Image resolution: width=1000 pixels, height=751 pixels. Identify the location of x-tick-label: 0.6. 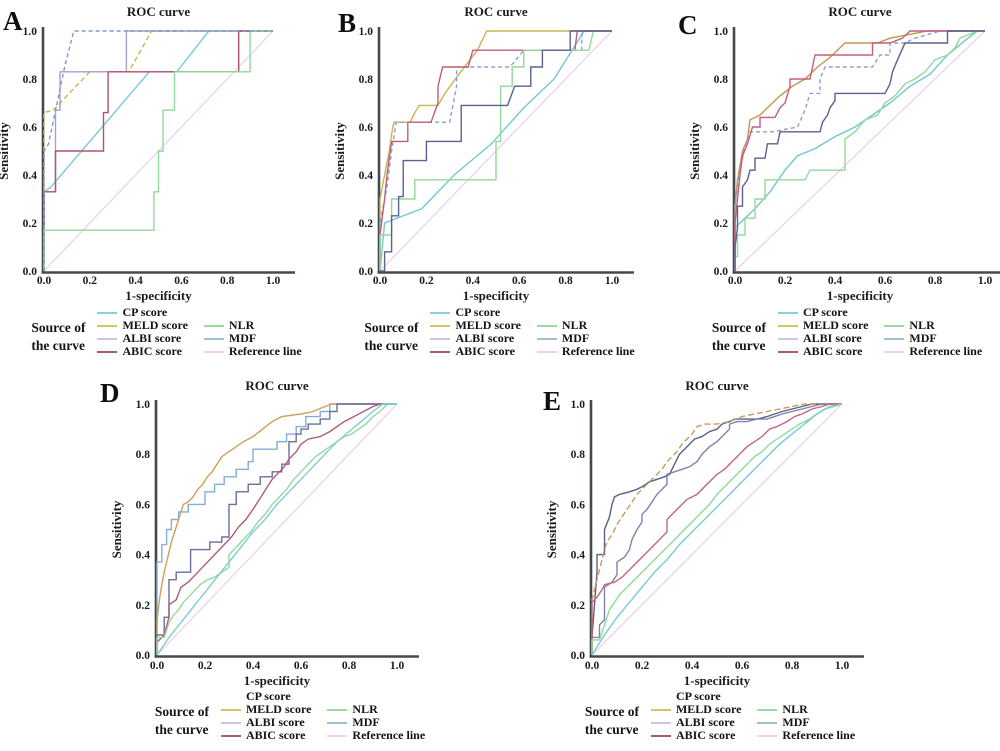
(885, 281).